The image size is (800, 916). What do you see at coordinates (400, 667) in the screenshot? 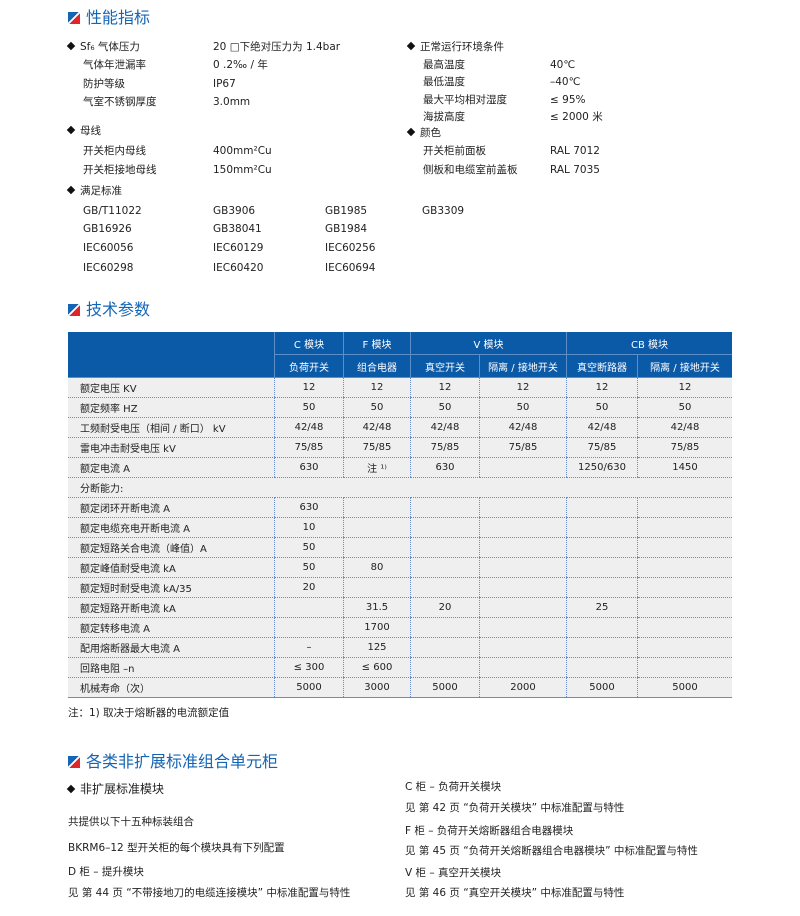
I see `table-row: 回路电阻 –n ≤ 300 ≤ 600` at bounding box center [400, 667].